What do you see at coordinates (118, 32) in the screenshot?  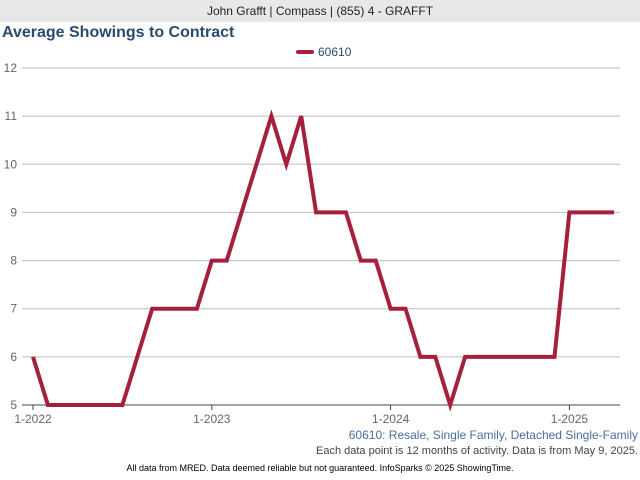 I see `chart-title: Average Showings to Contract` at bounding box center [118, 32].